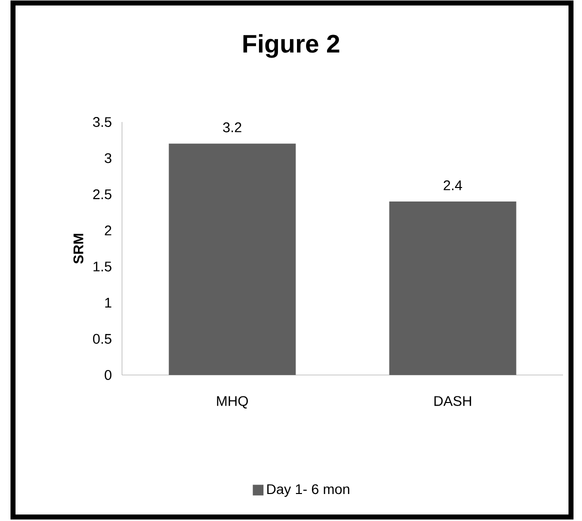 The height and width of the screenshot is (521, 582). Describe the element at coordinates (453, 185) in the screenshot. I see `data-label: 2.4` at that location.